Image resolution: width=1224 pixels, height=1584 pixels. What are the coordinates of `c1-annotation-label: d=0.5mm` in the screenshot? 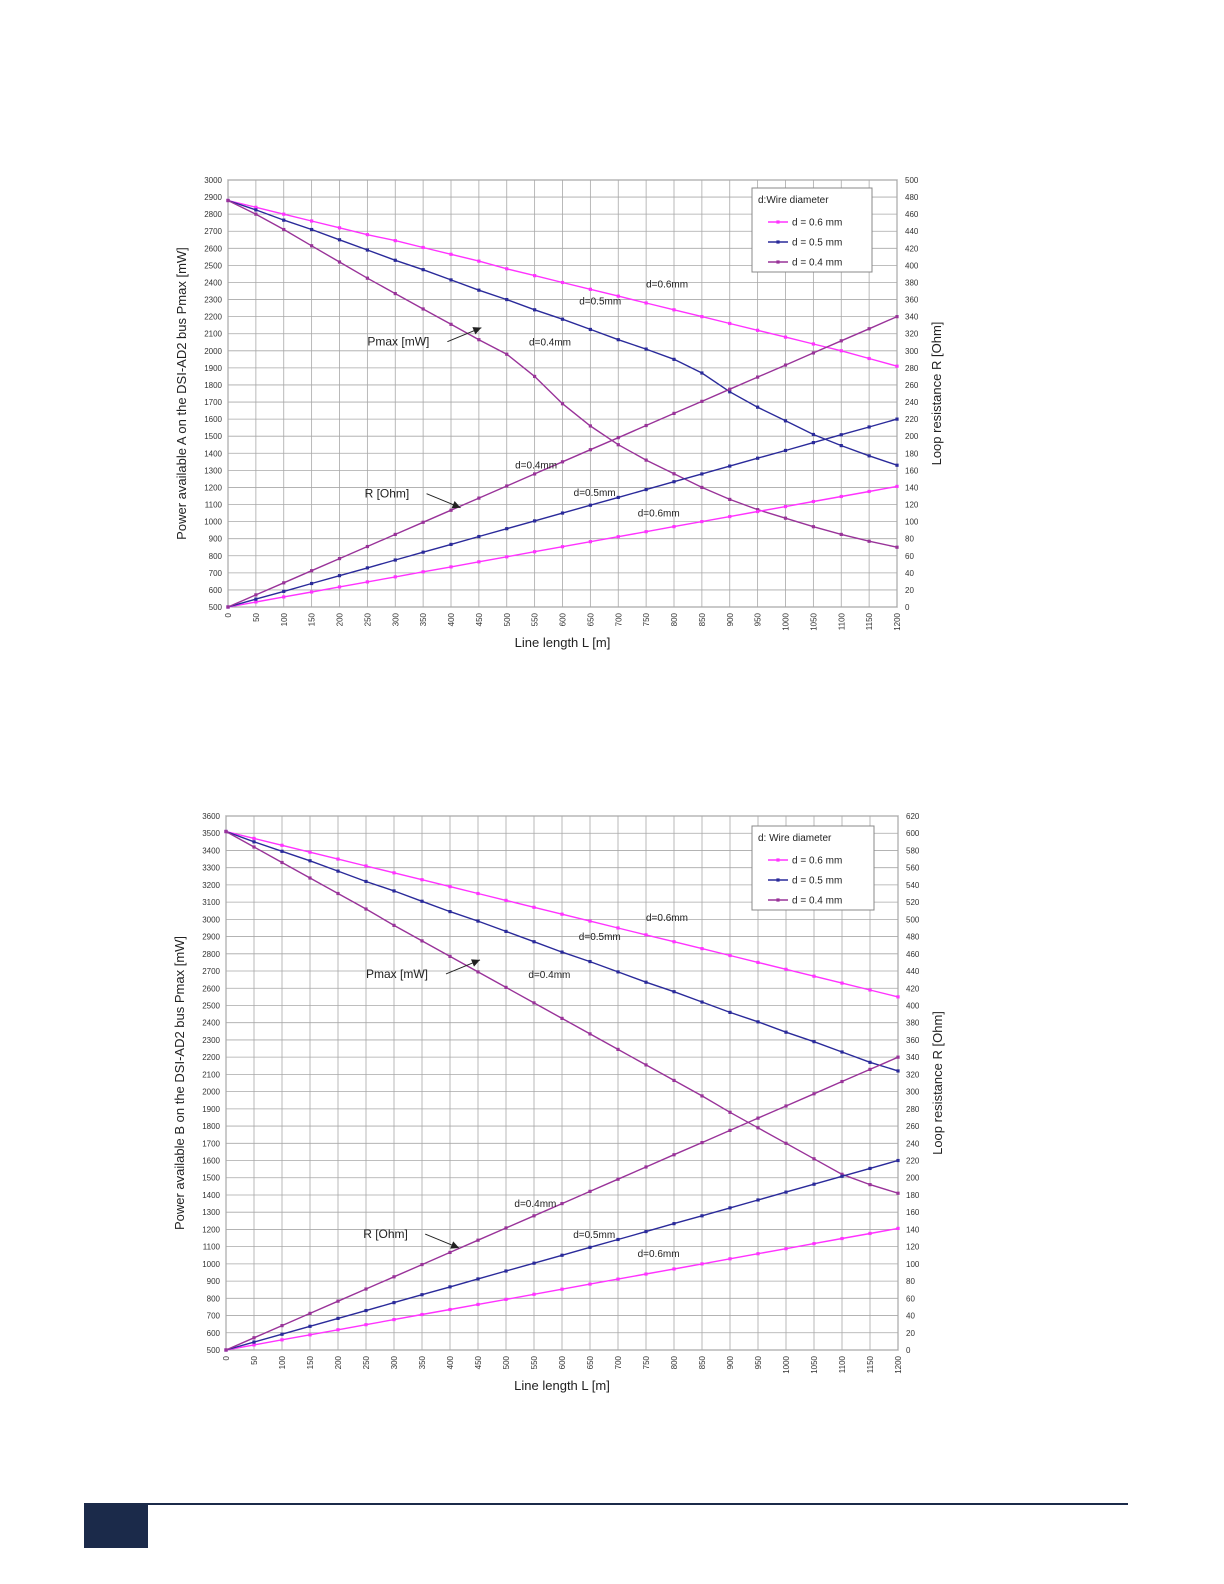 It's located at (600, 302).